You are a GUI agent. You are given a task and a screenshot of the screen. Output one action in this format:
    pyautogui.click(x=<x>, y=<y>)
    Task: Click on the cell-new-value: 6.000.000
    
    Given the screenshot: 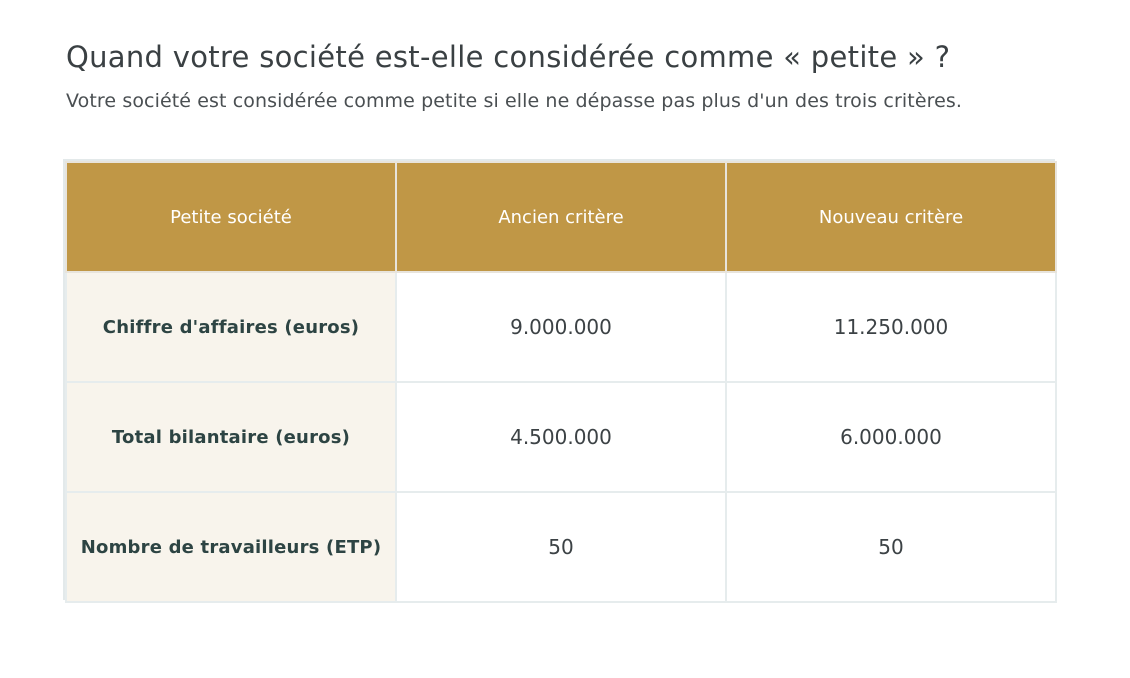 What is the action you would take?
    pyautogui.click(x=891, y=437)
    